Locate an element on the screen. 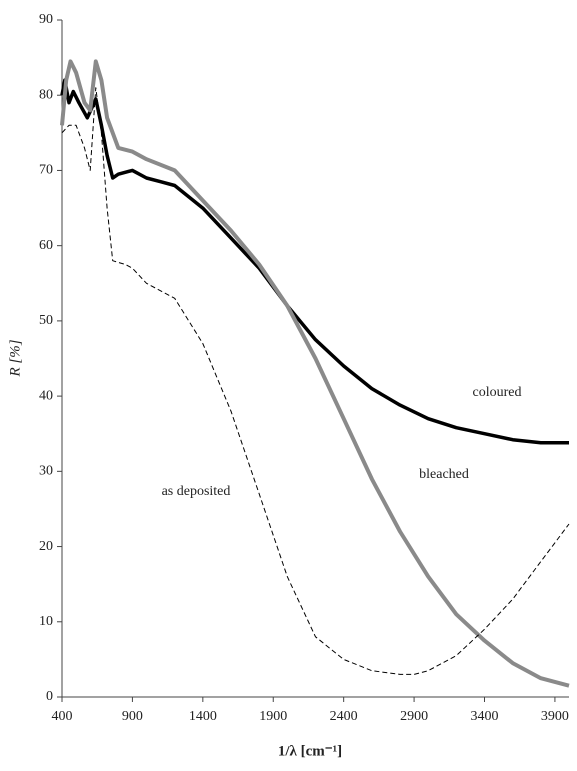  x-tick-label: 3400 is located at coordinates (485, 716).